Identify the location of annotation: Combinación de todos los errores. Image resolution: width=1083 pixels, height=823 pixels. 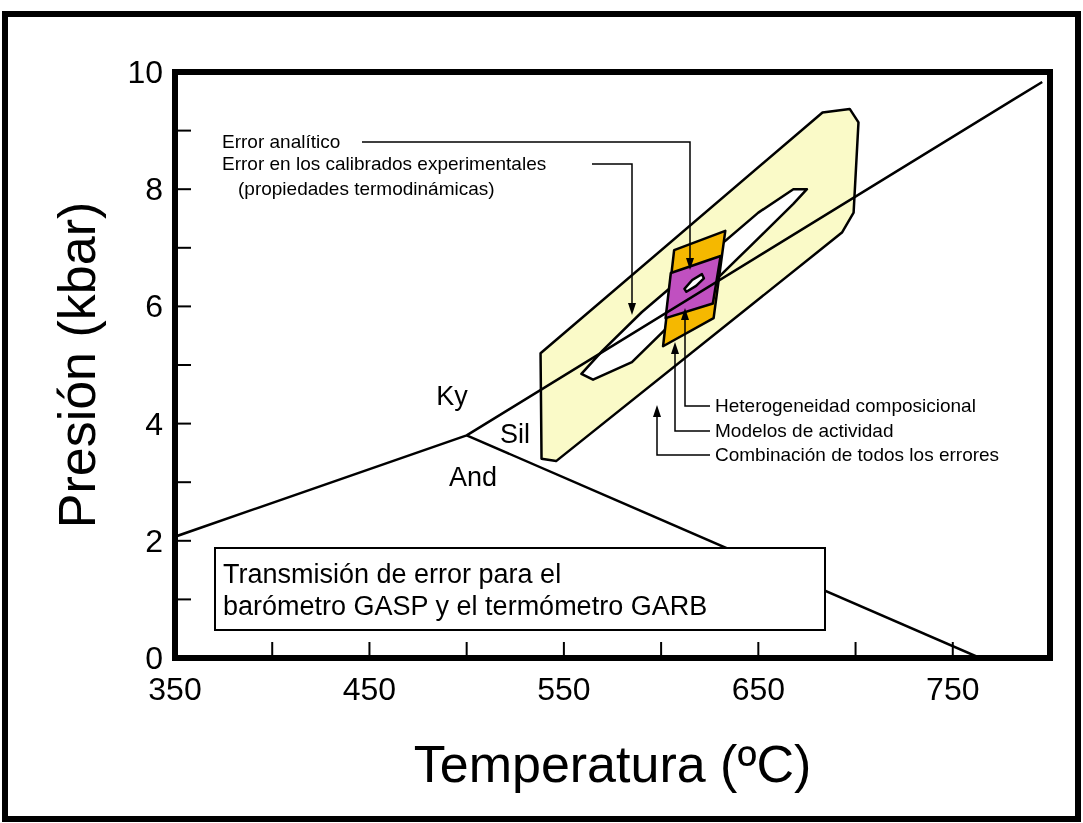
(857, 454).